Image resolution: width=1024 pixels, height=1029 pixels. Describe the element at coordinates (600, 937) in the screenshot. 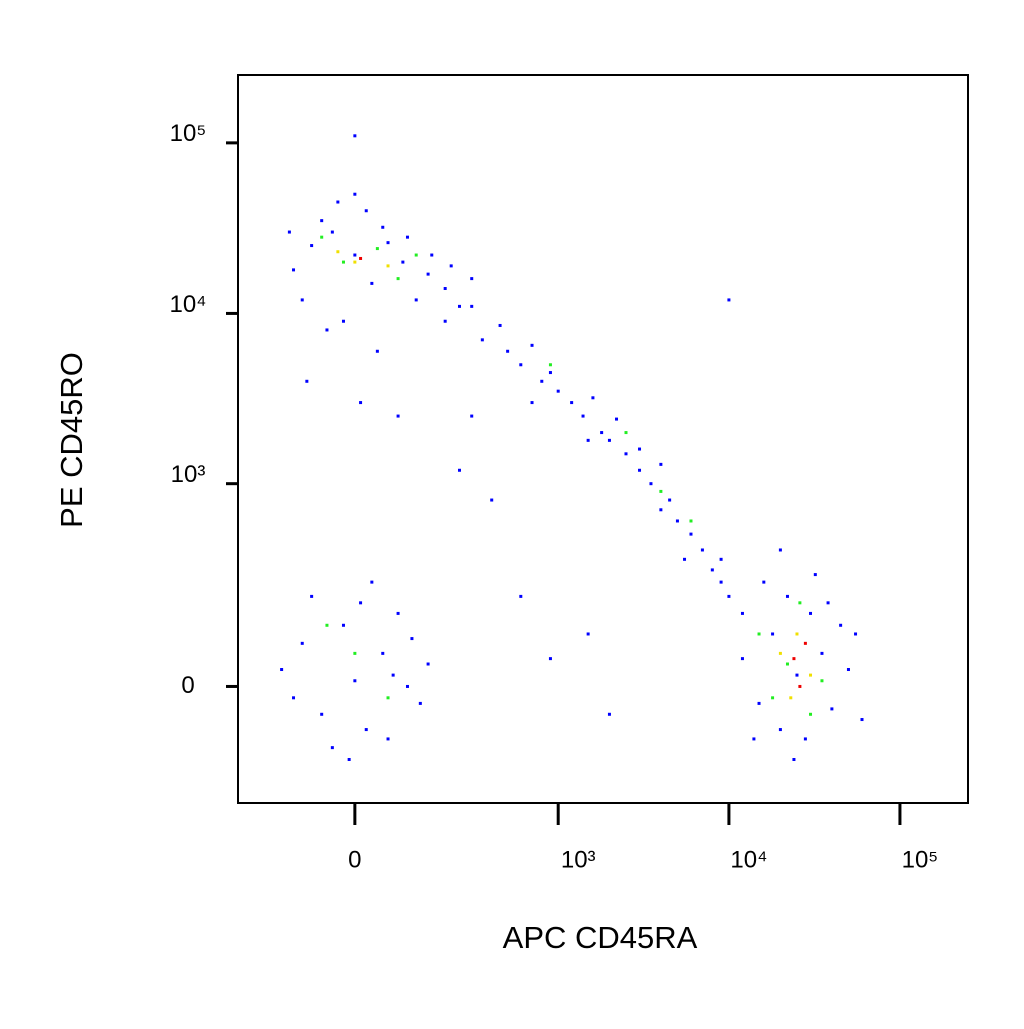

I see `x-axis-title: APC CD45RA` at that location.